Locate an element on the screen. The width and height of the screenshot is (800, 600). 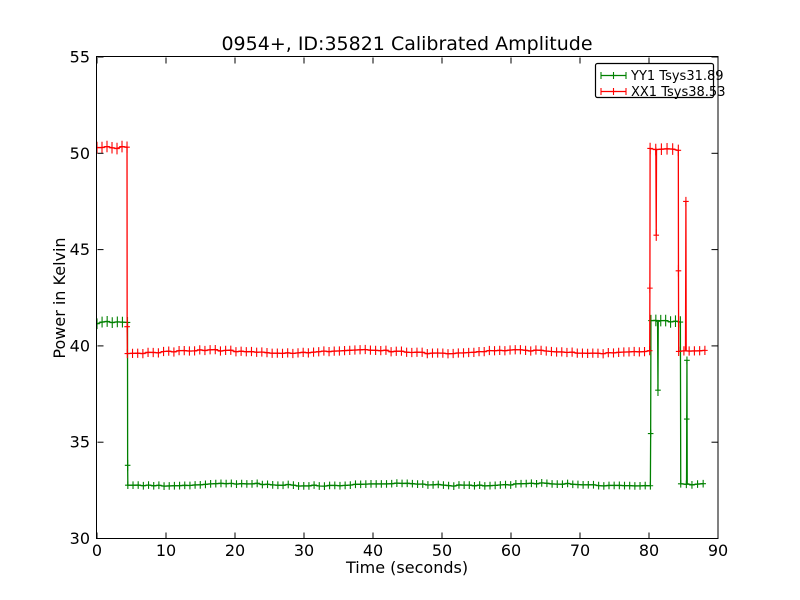
legend-label: XX1 Tsys38.53 is located at coordinates (678, 92).